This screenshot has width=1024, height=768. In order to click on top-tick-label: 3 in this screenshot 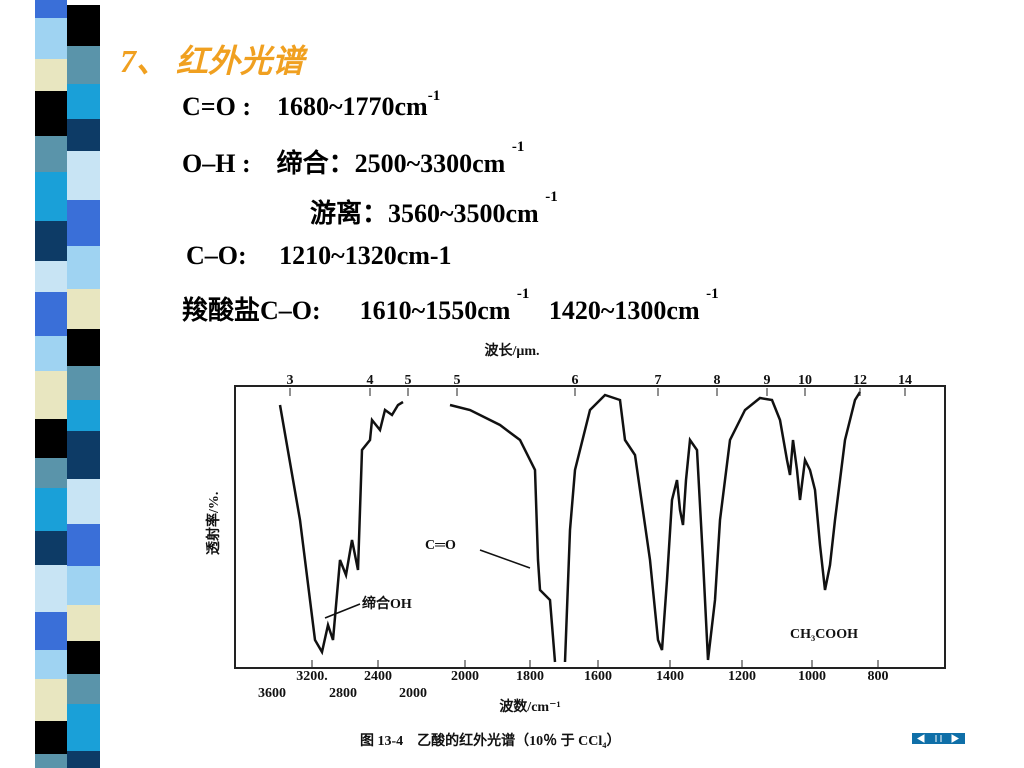, I will do `click(290, 380)`.